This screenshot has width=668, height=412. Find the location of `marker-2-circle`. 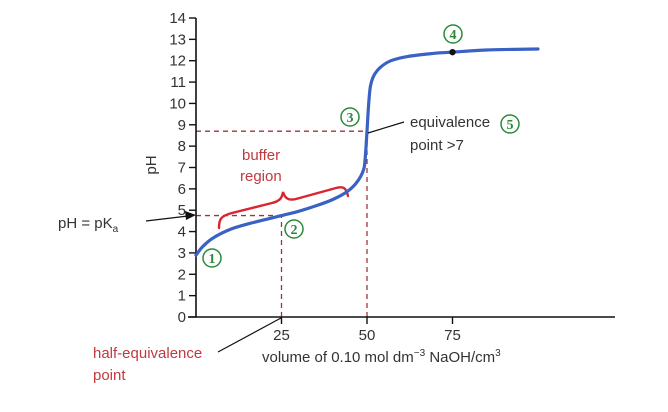

marker-2-circle is located at coordinates (294, 229).